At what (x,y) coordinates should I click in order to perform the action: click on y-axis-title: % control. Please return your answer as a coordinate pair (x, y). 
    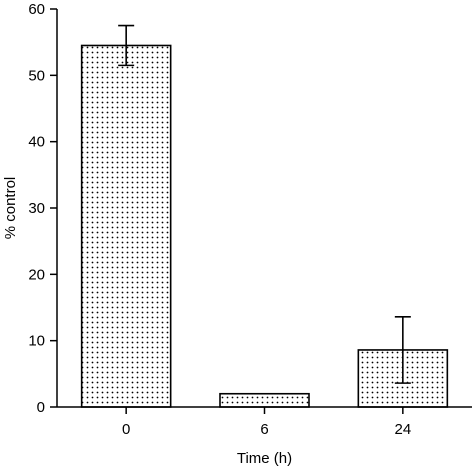
    Looking at the image, I should click on (10, 208).